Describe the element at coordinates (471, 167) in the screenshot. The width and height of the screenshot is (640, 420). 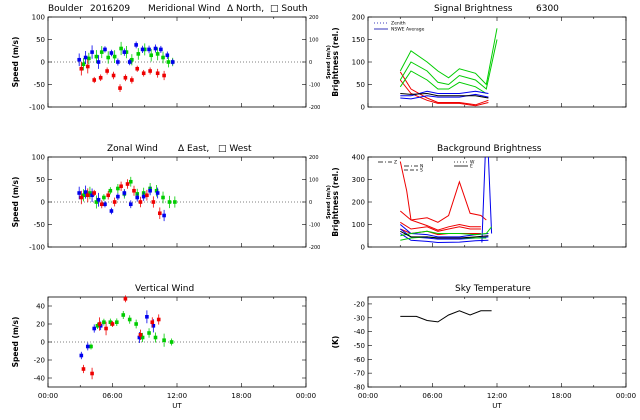
I see `background-legend-label: E` at that location.